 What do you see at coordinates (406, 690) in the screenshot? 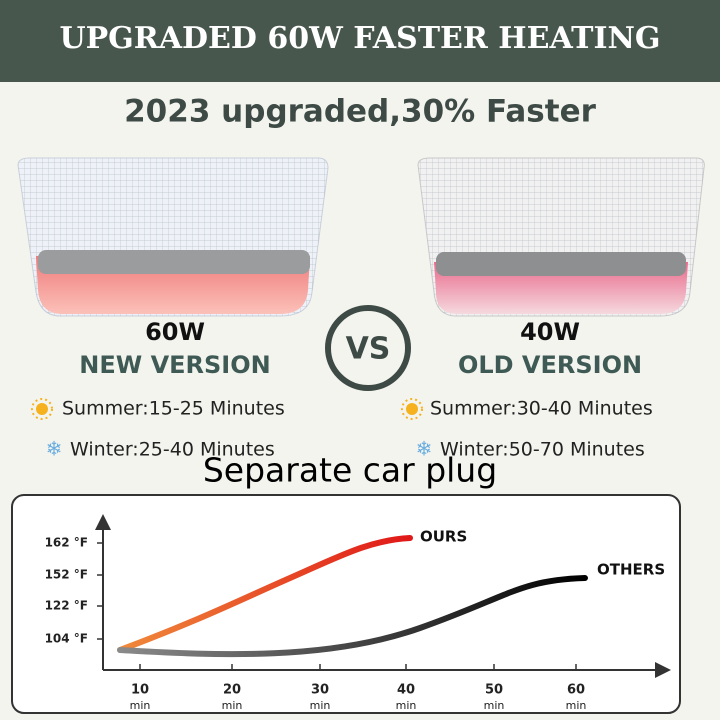
I see `x-tick-label: 40` at bounding box center [406, 690].